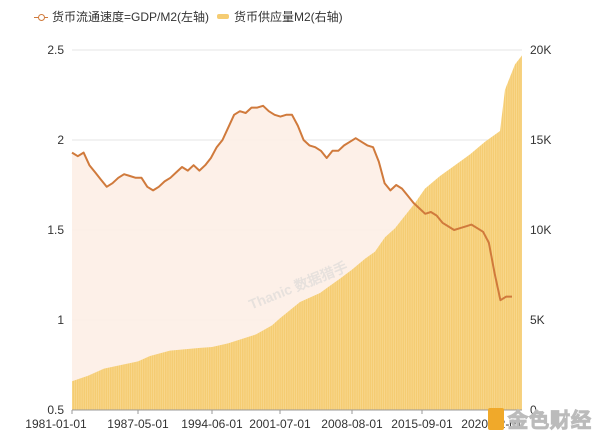  Describe the element at coordinates (41, 17) in the screenshot. I see `line-marker-icon` at that location.